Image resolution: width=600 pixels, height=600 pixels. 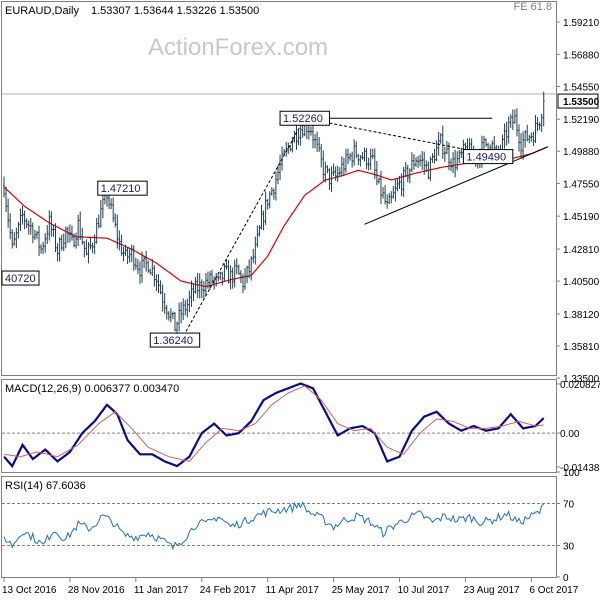 I want to click on macd-tick-label: 0.020827, so click(x=580, y=385).